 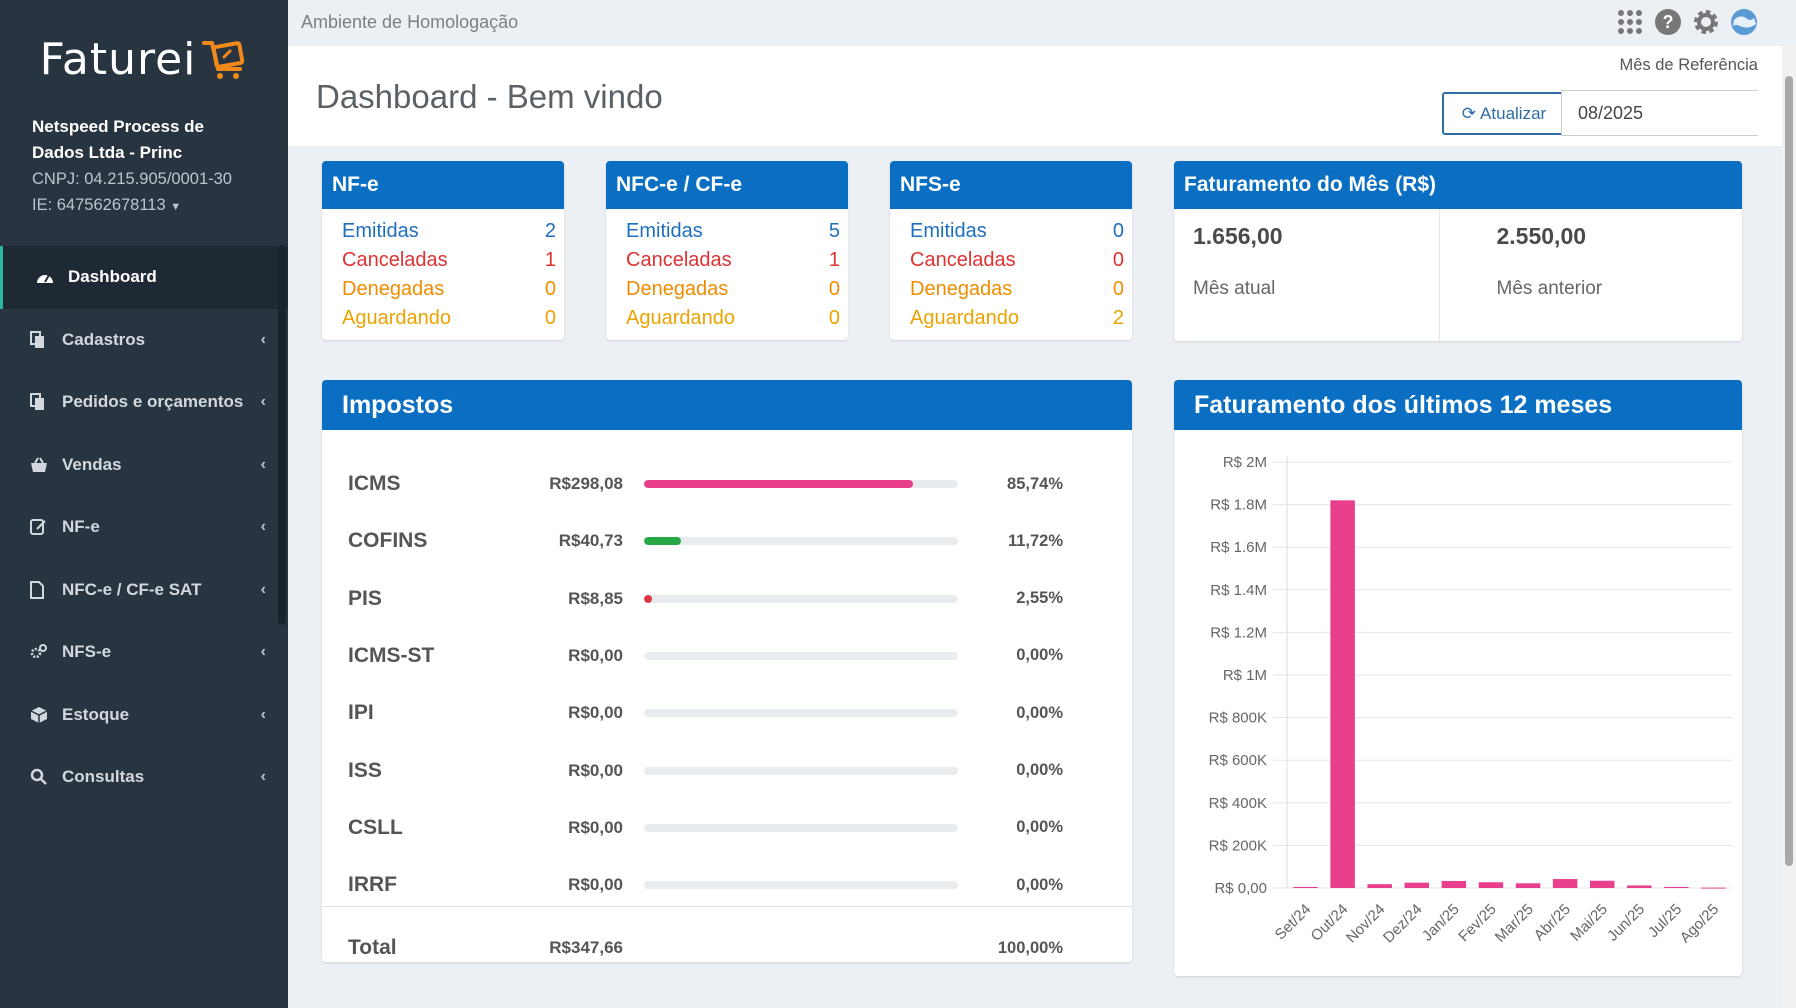 I want to click on total-percent: 100,00%, so click(x=1030, y=947).